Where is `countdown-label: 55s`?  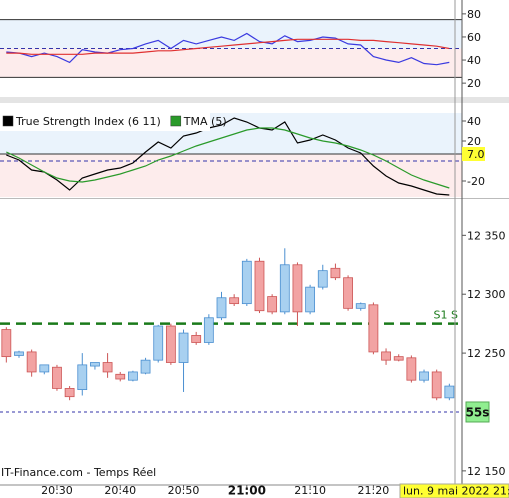
countdown-label: 55s is located at coordinates (478, 412).